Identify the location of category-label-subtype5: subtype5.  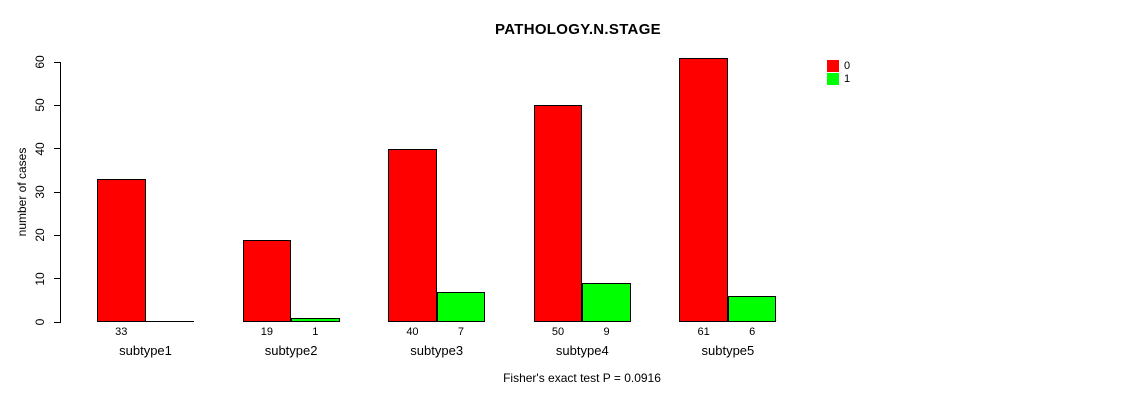
(728, 350).